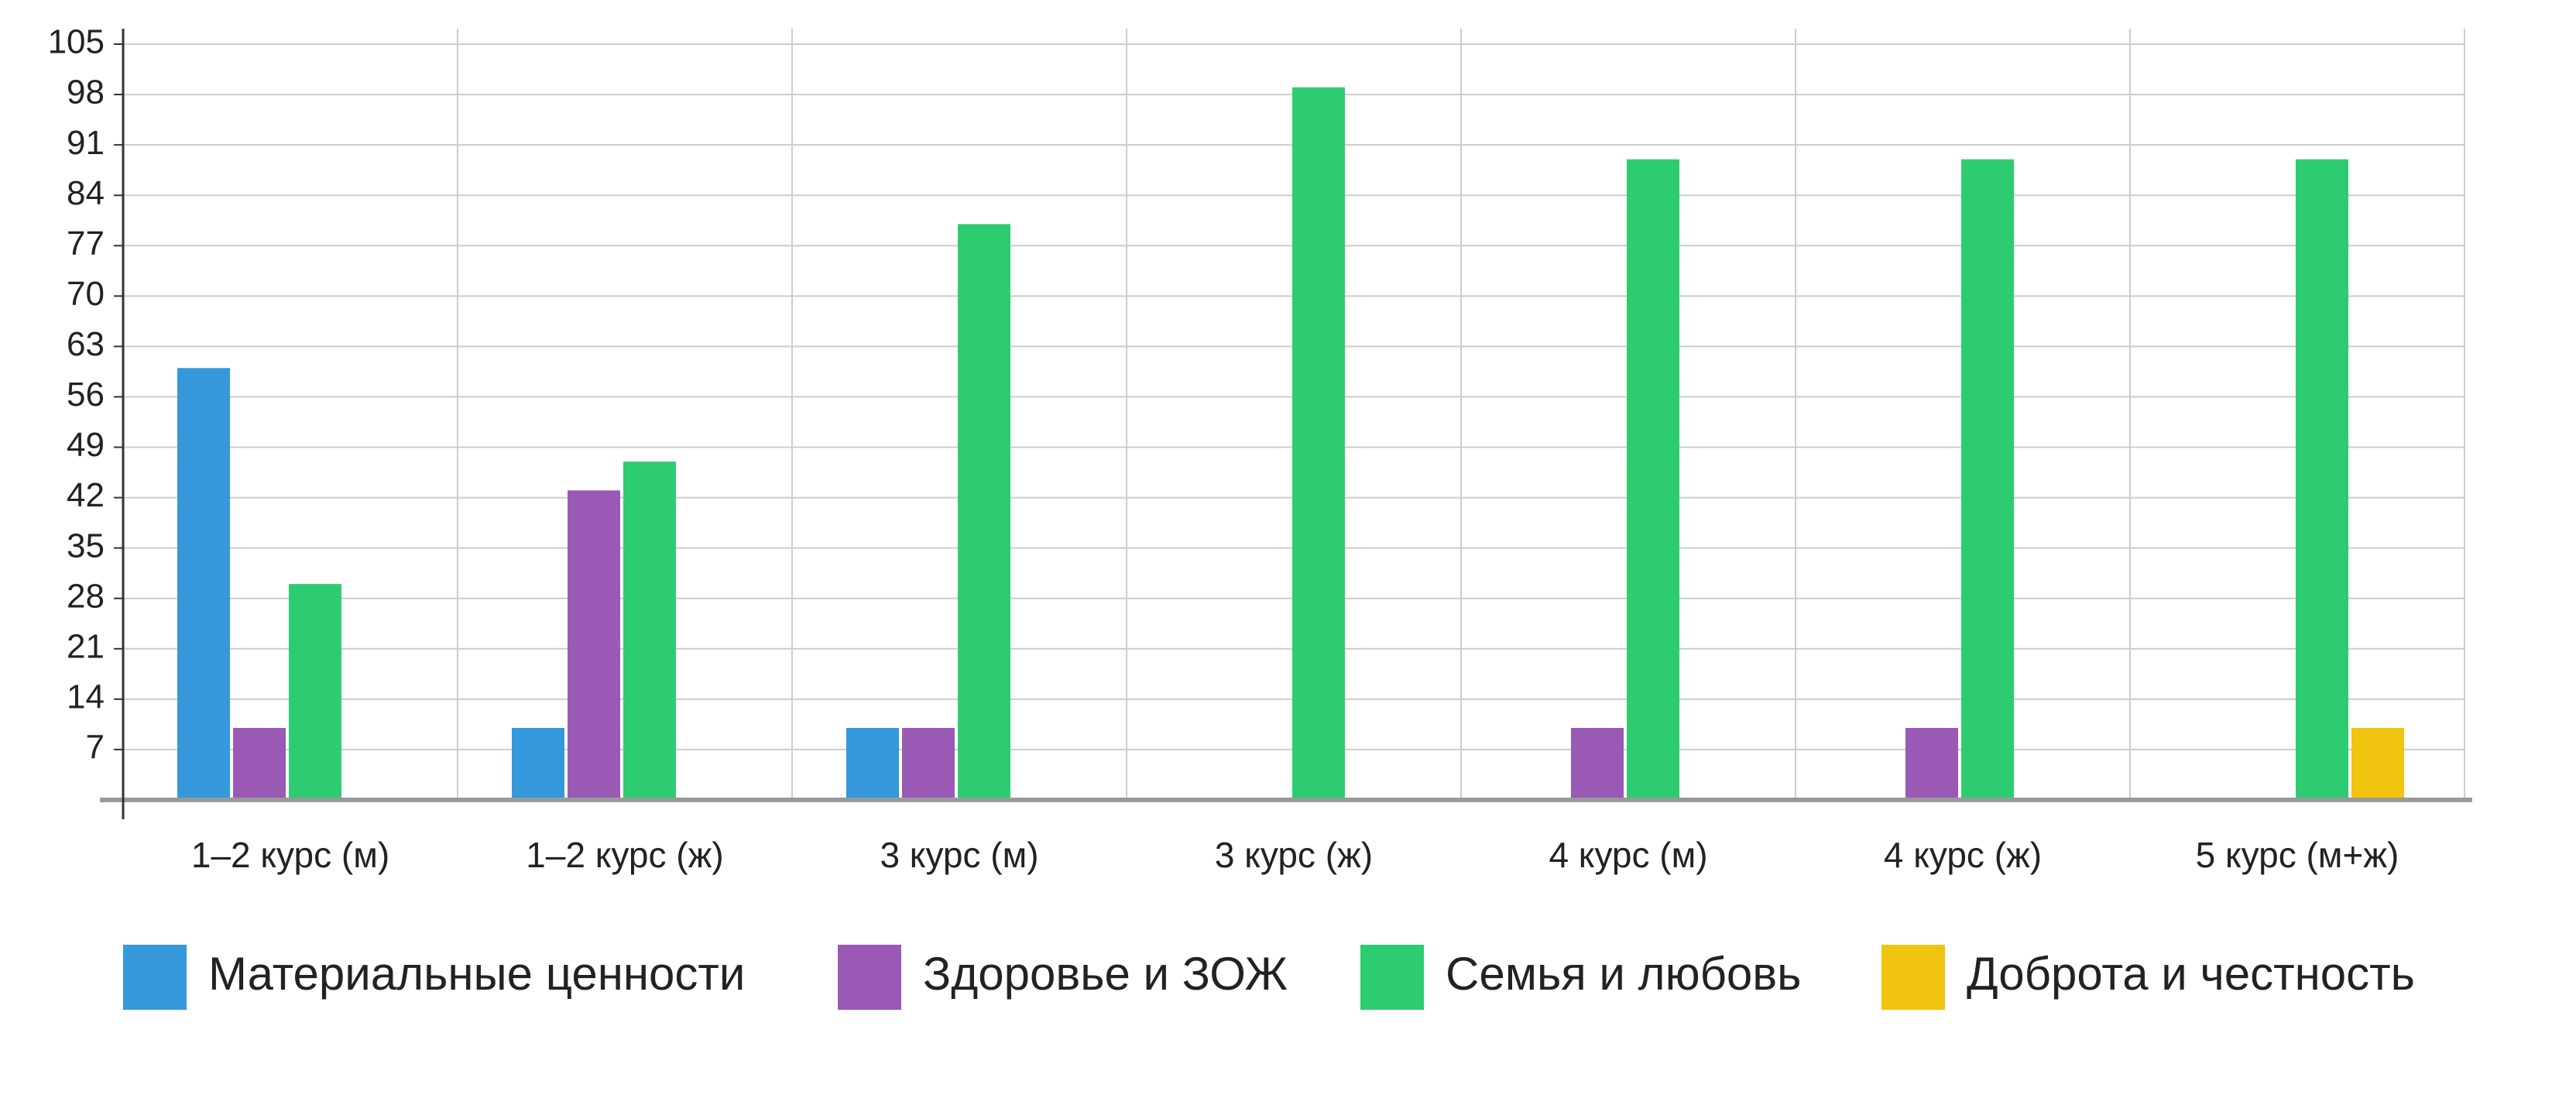  I want to click on legend-label: Материальные ценности, so click(476, 974).